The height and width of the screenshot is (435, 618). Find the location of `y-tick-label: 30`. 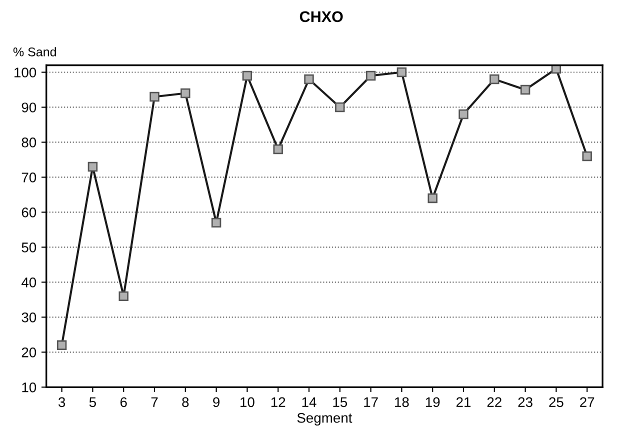

y-tick-label: 30 is located at coordinates (29, 317).